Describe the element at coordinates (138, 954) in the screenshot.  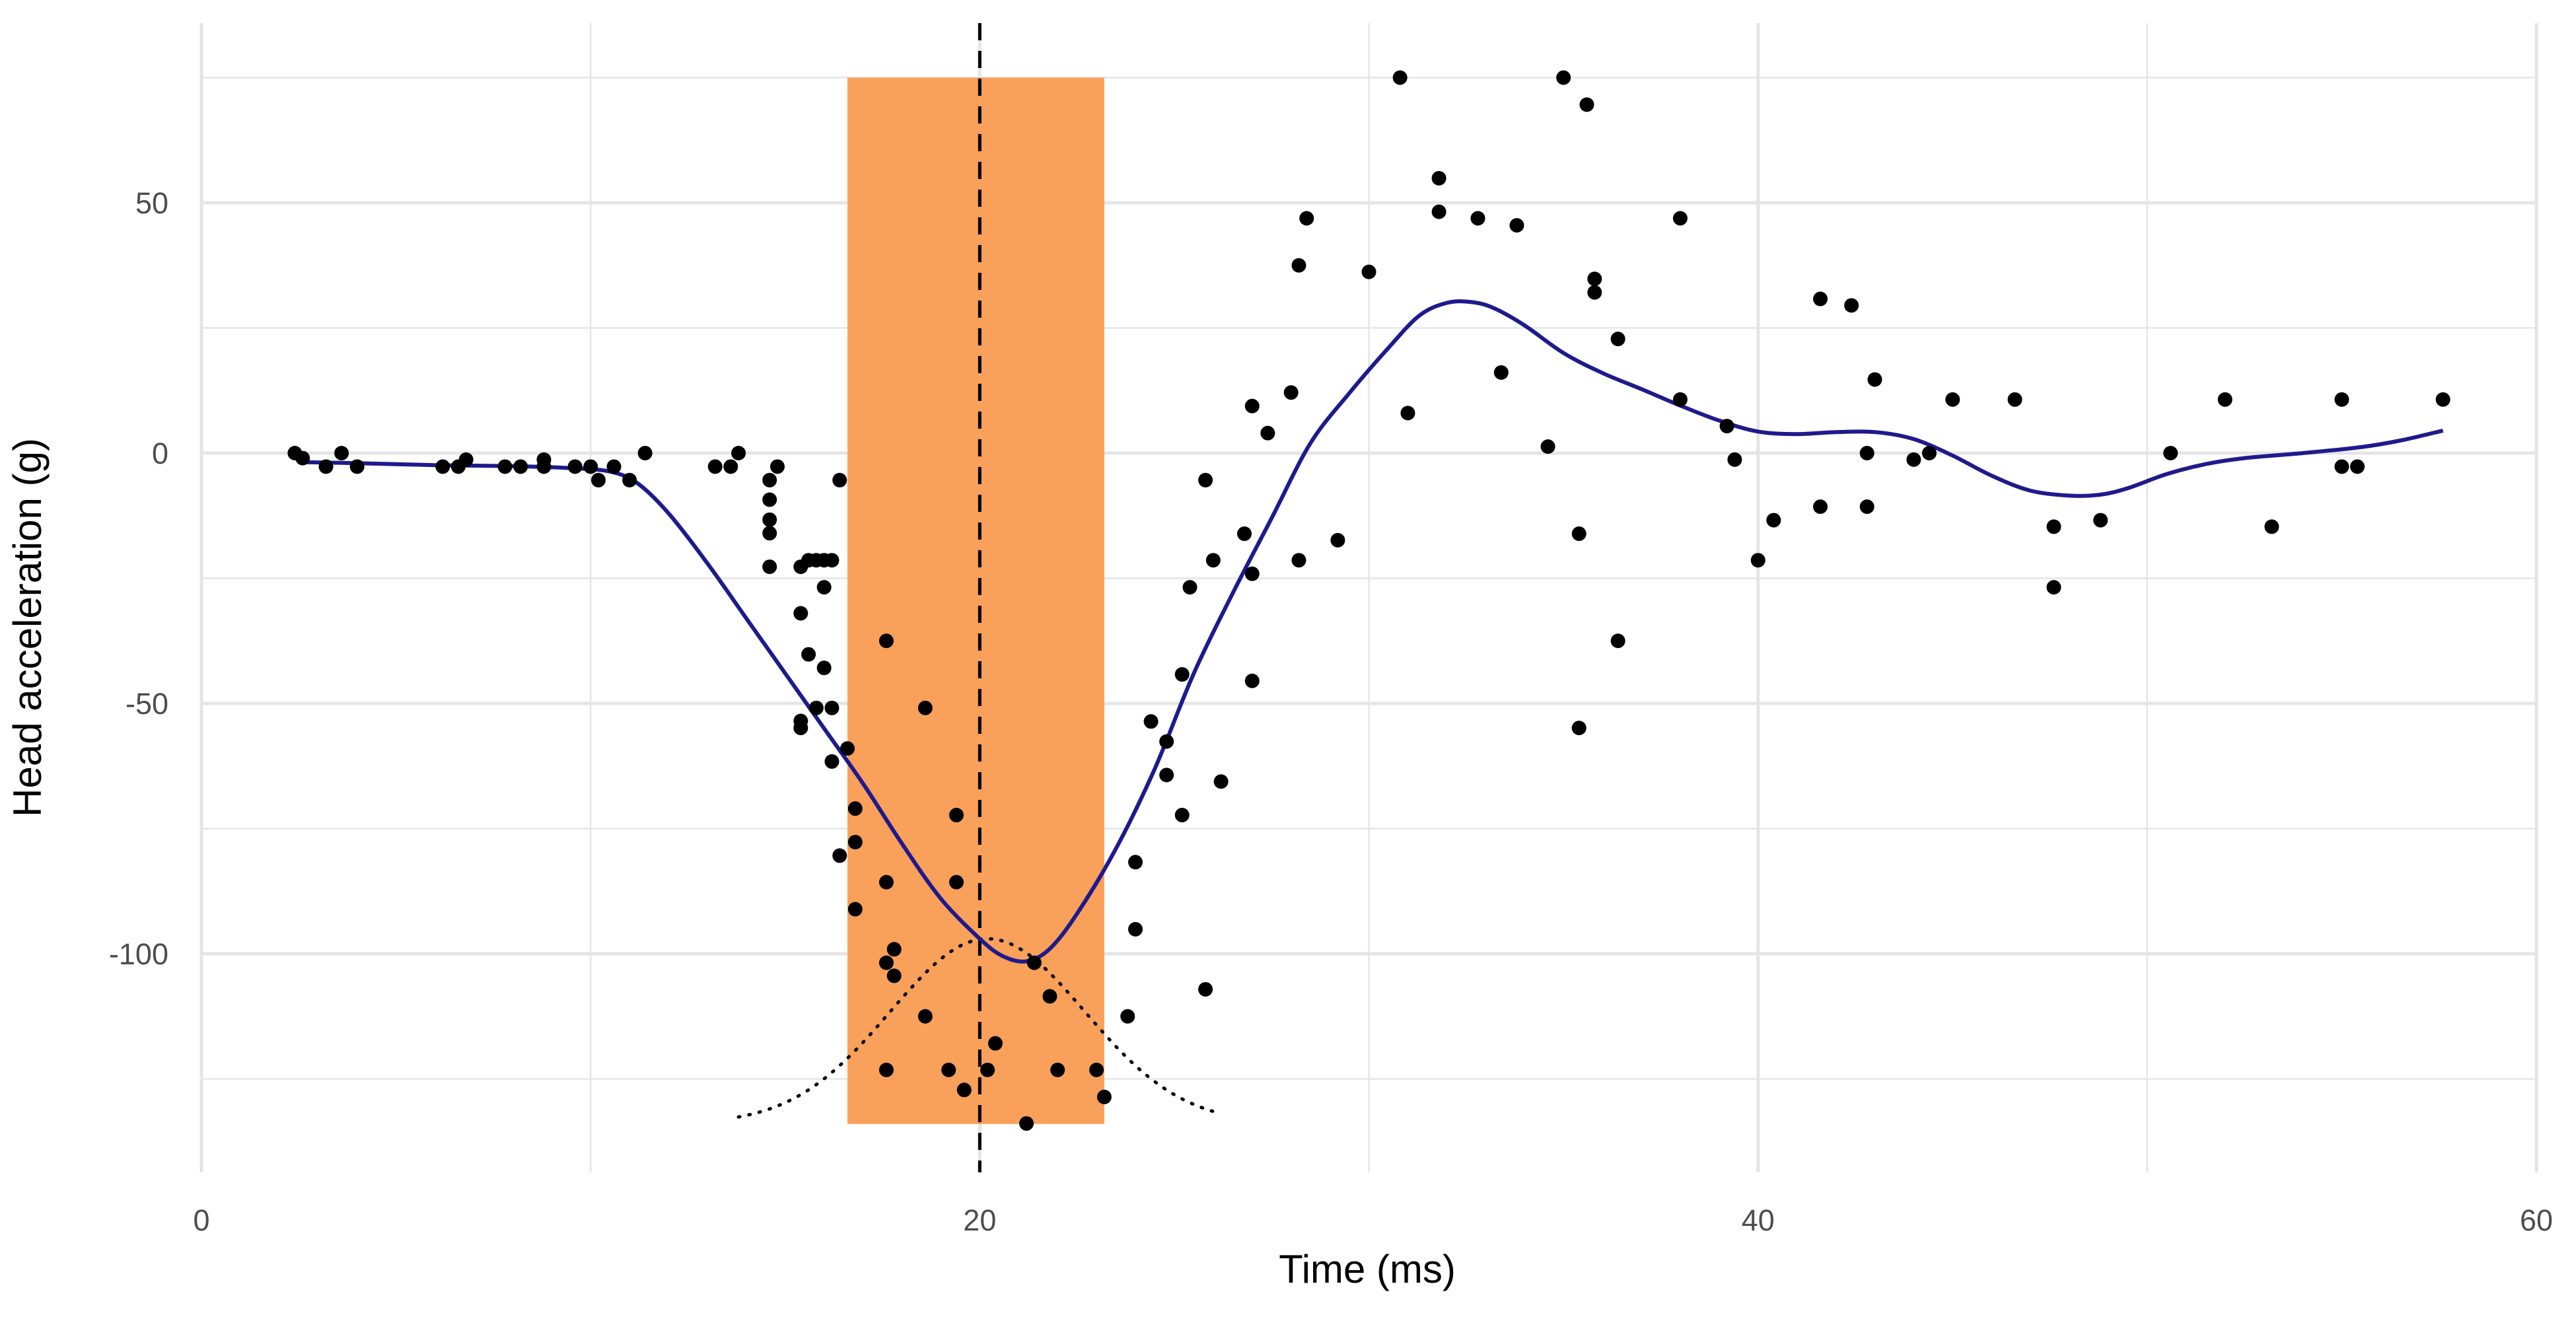
I see `y-tick-label: -100` at that location.